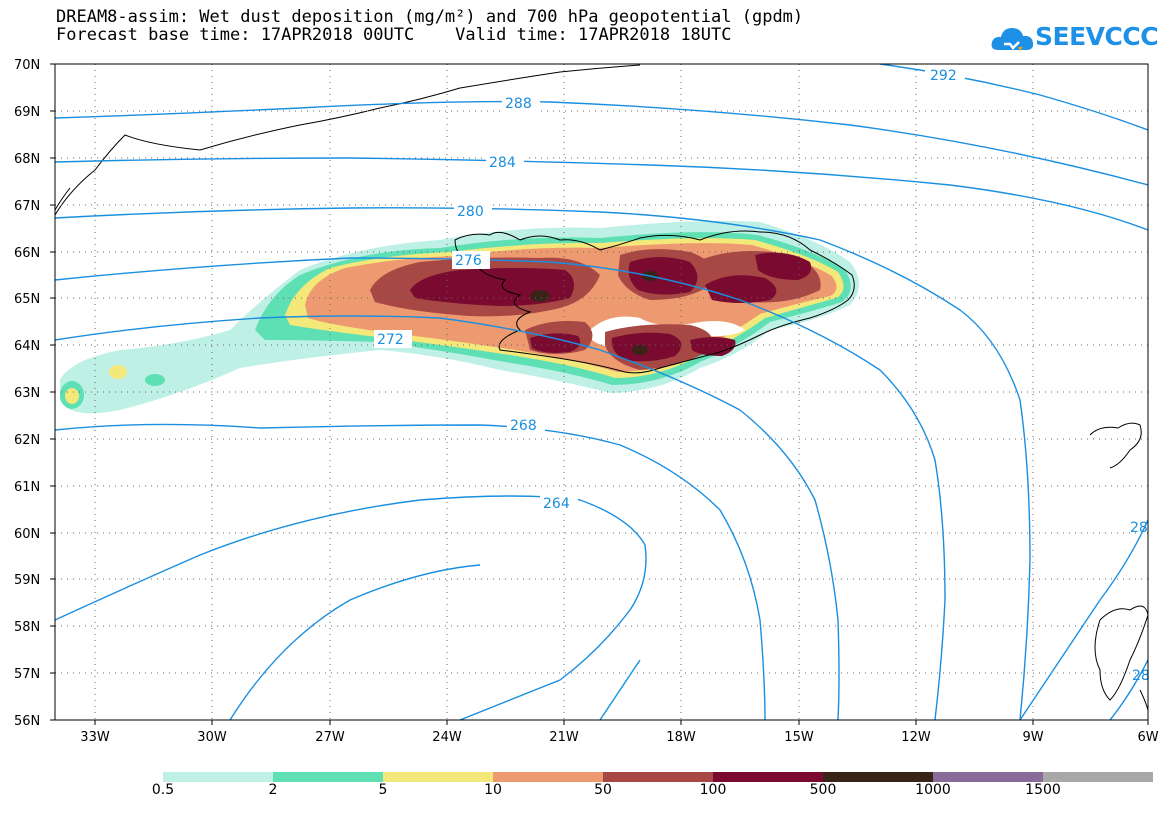  I want to click on lat-label: 64N, so click(27, 346).